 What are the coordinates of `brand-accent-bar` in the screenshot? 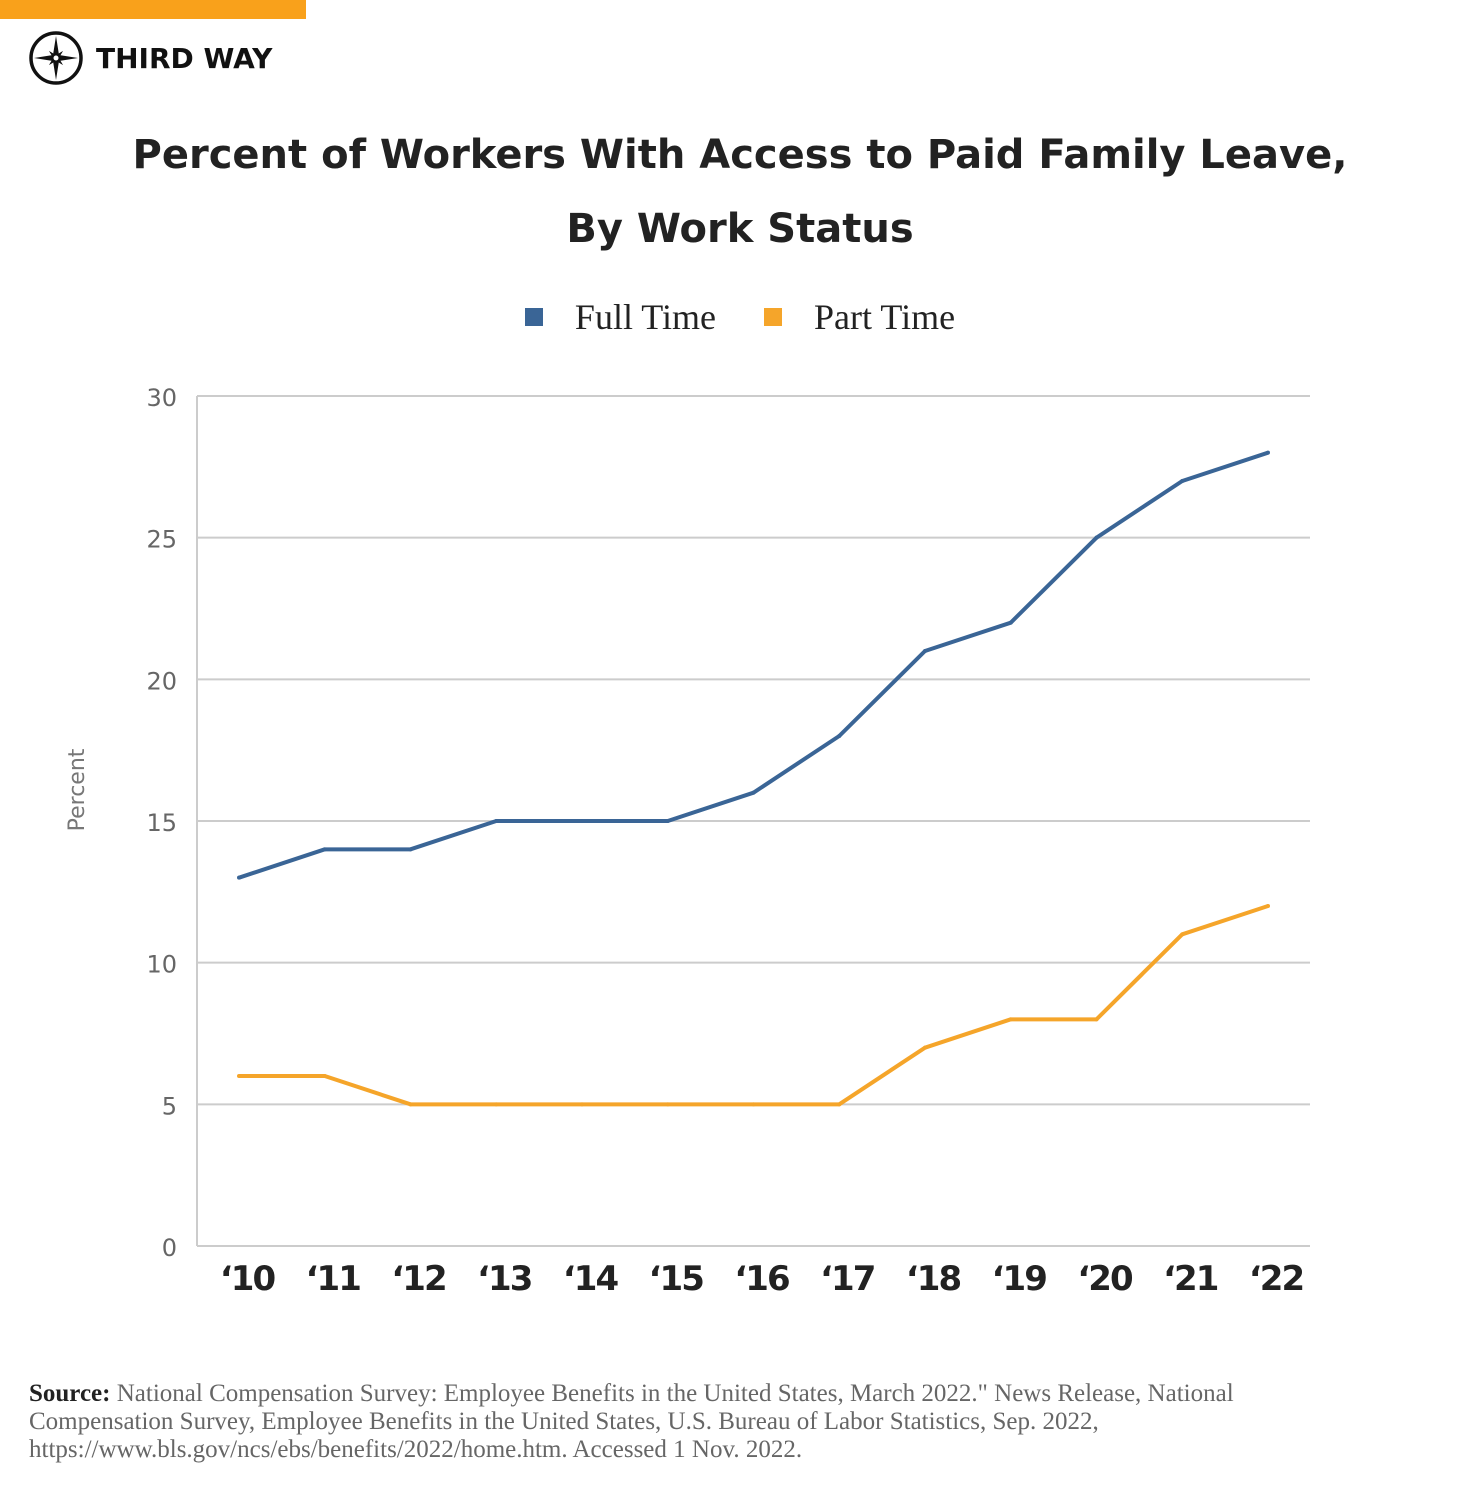 It's located at (153, 9).